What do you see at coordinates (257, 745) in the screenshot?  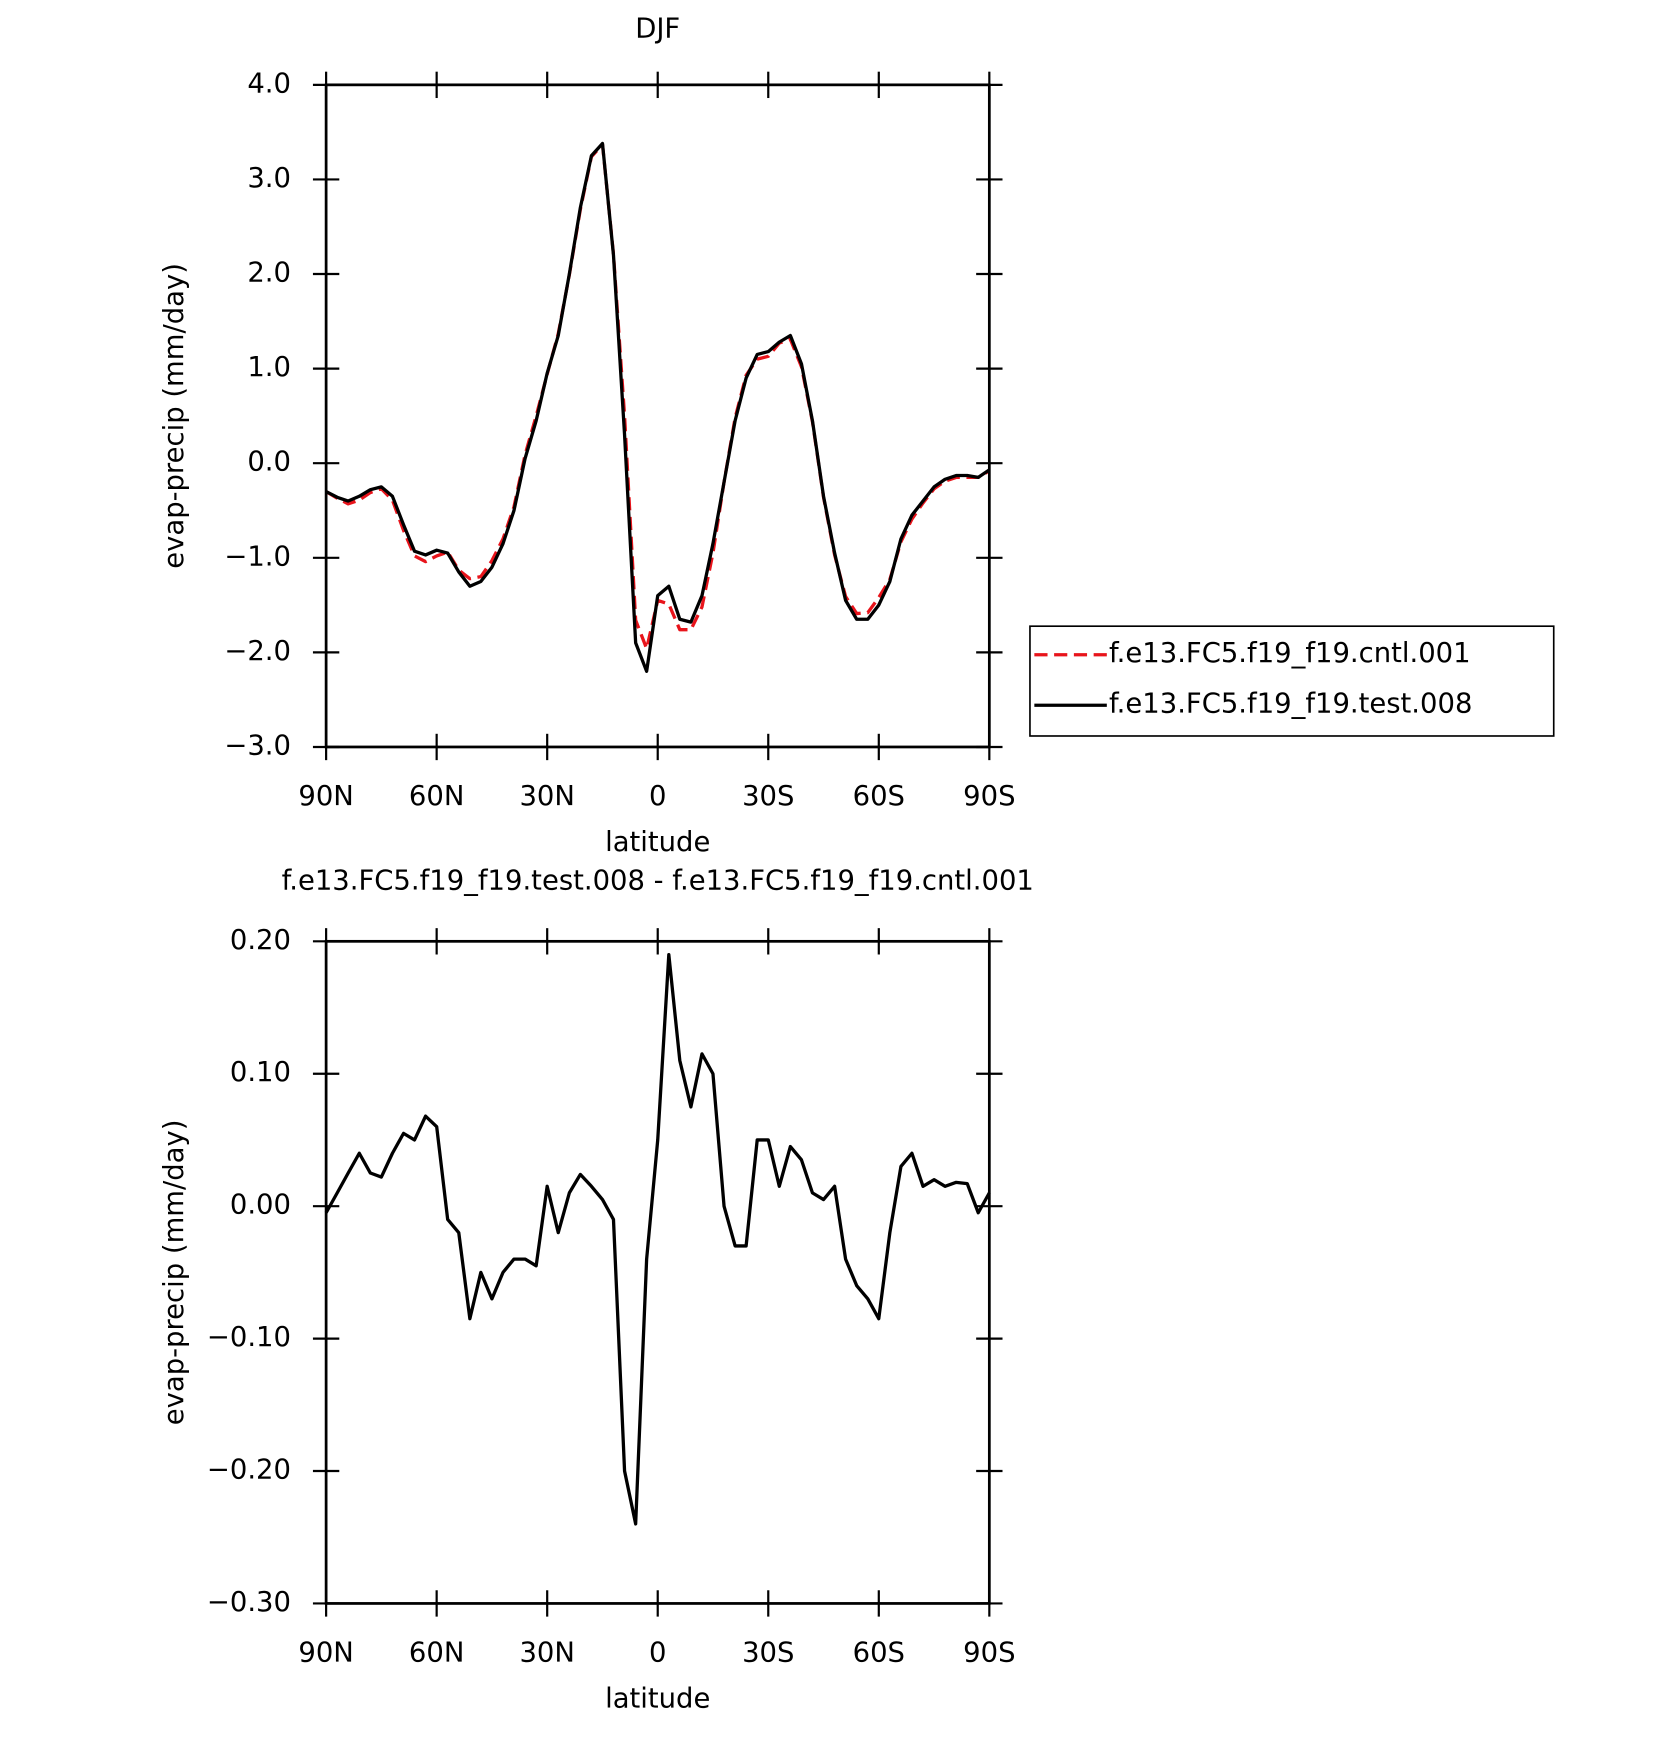 I see `y-tick-label: −3.0` at bounding box center [257, 745].